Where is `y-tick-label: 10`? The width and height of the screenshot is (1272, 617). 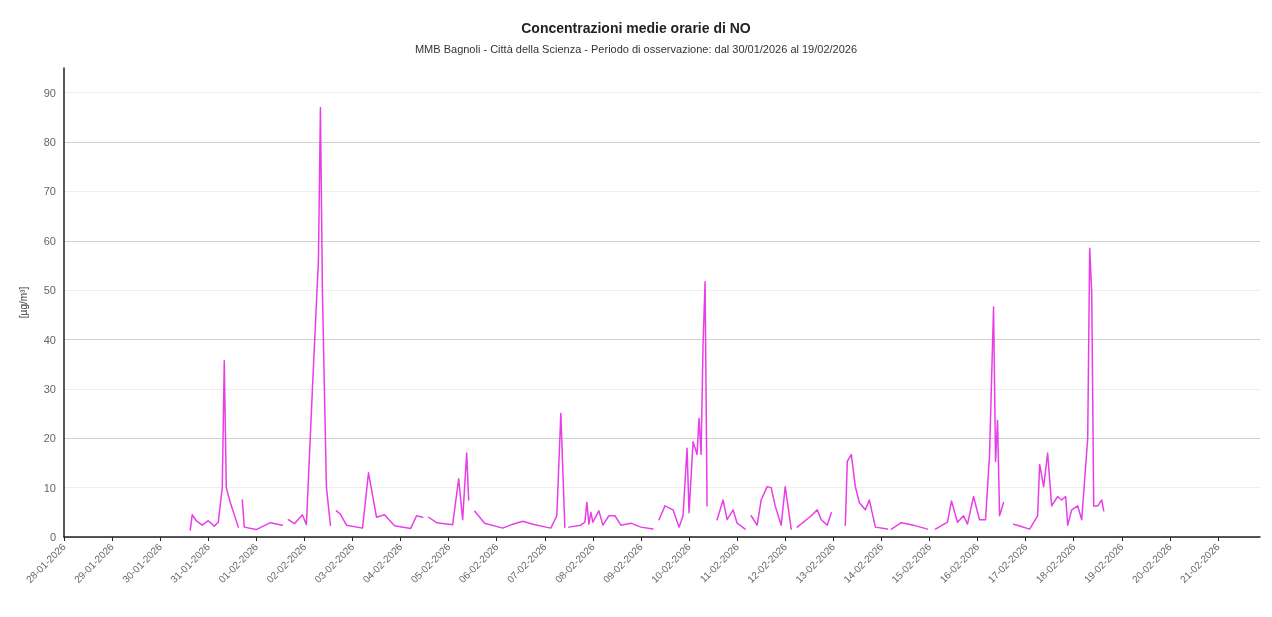
y-tick-label: 10 is located at coordinates (49, 487).